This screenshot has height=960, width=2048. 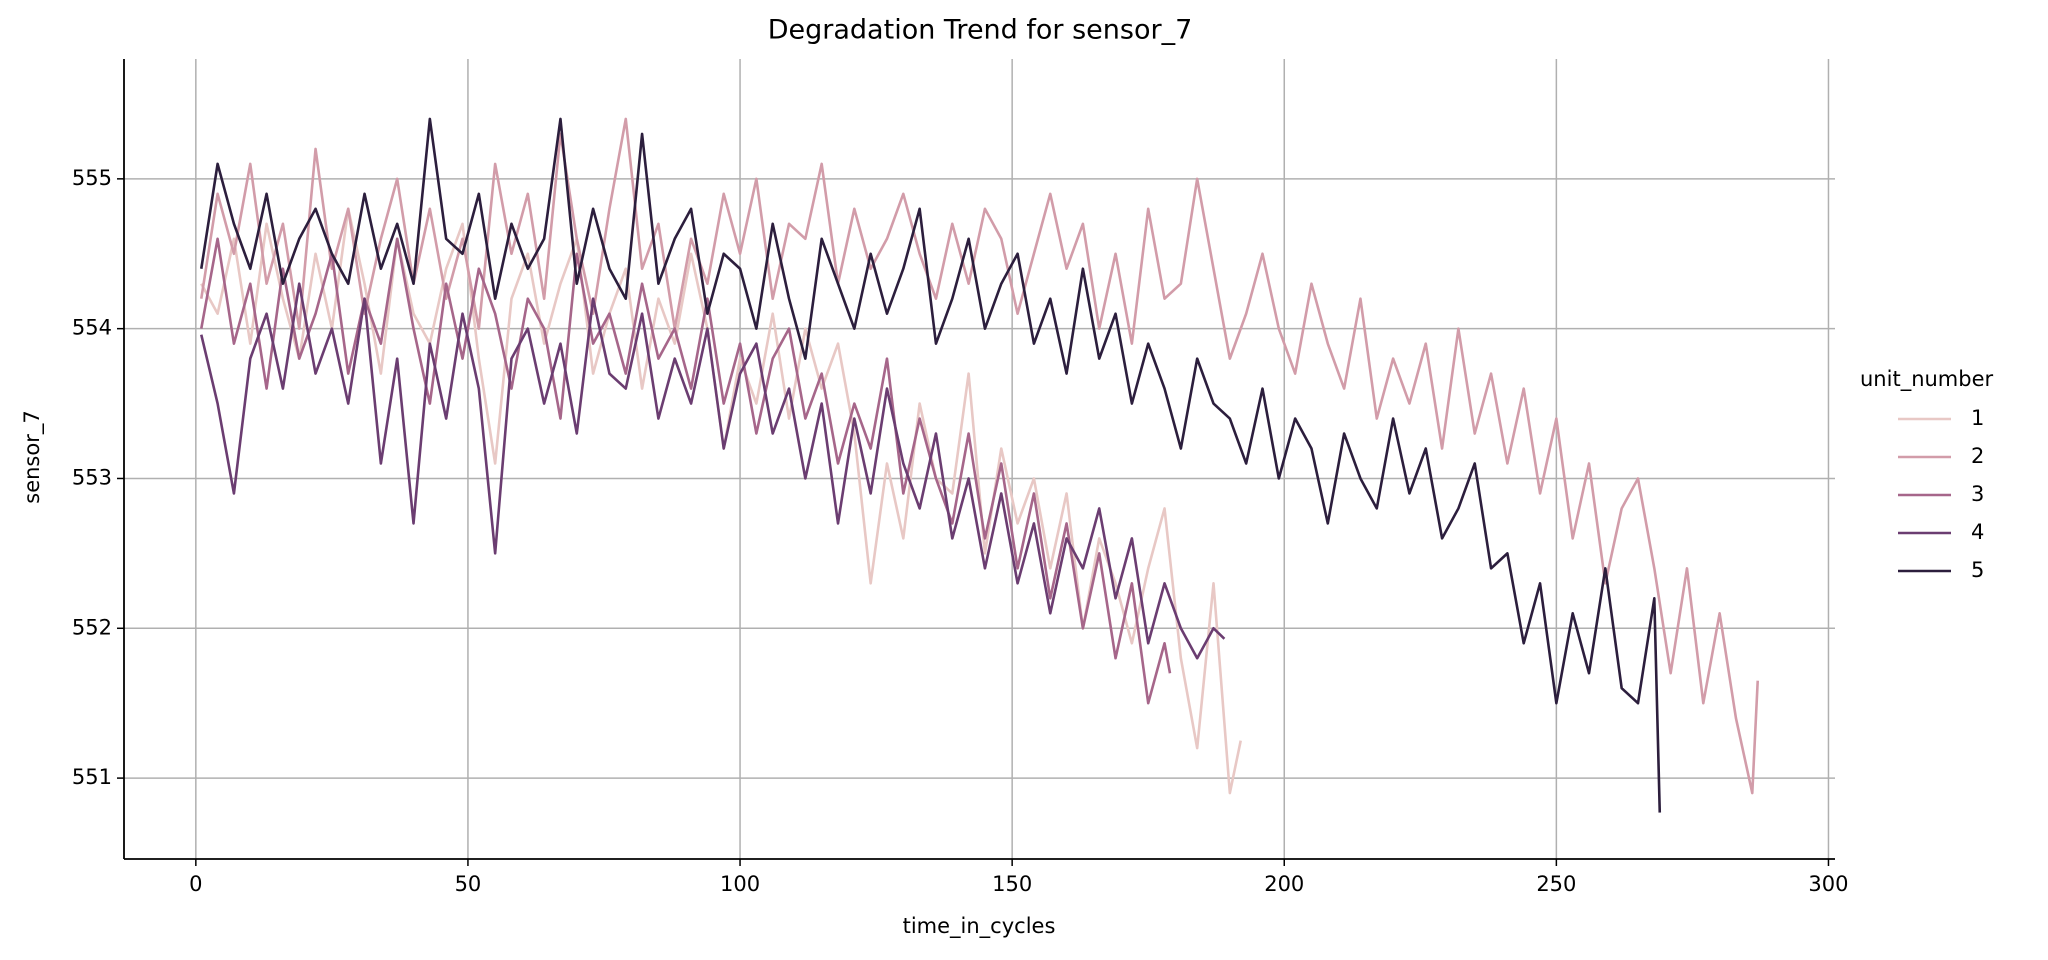 What do you see at coordinates (32, 456) in the screenshot?
I see `y-axis-label: sensor_7` at bounding box center [32, 456].